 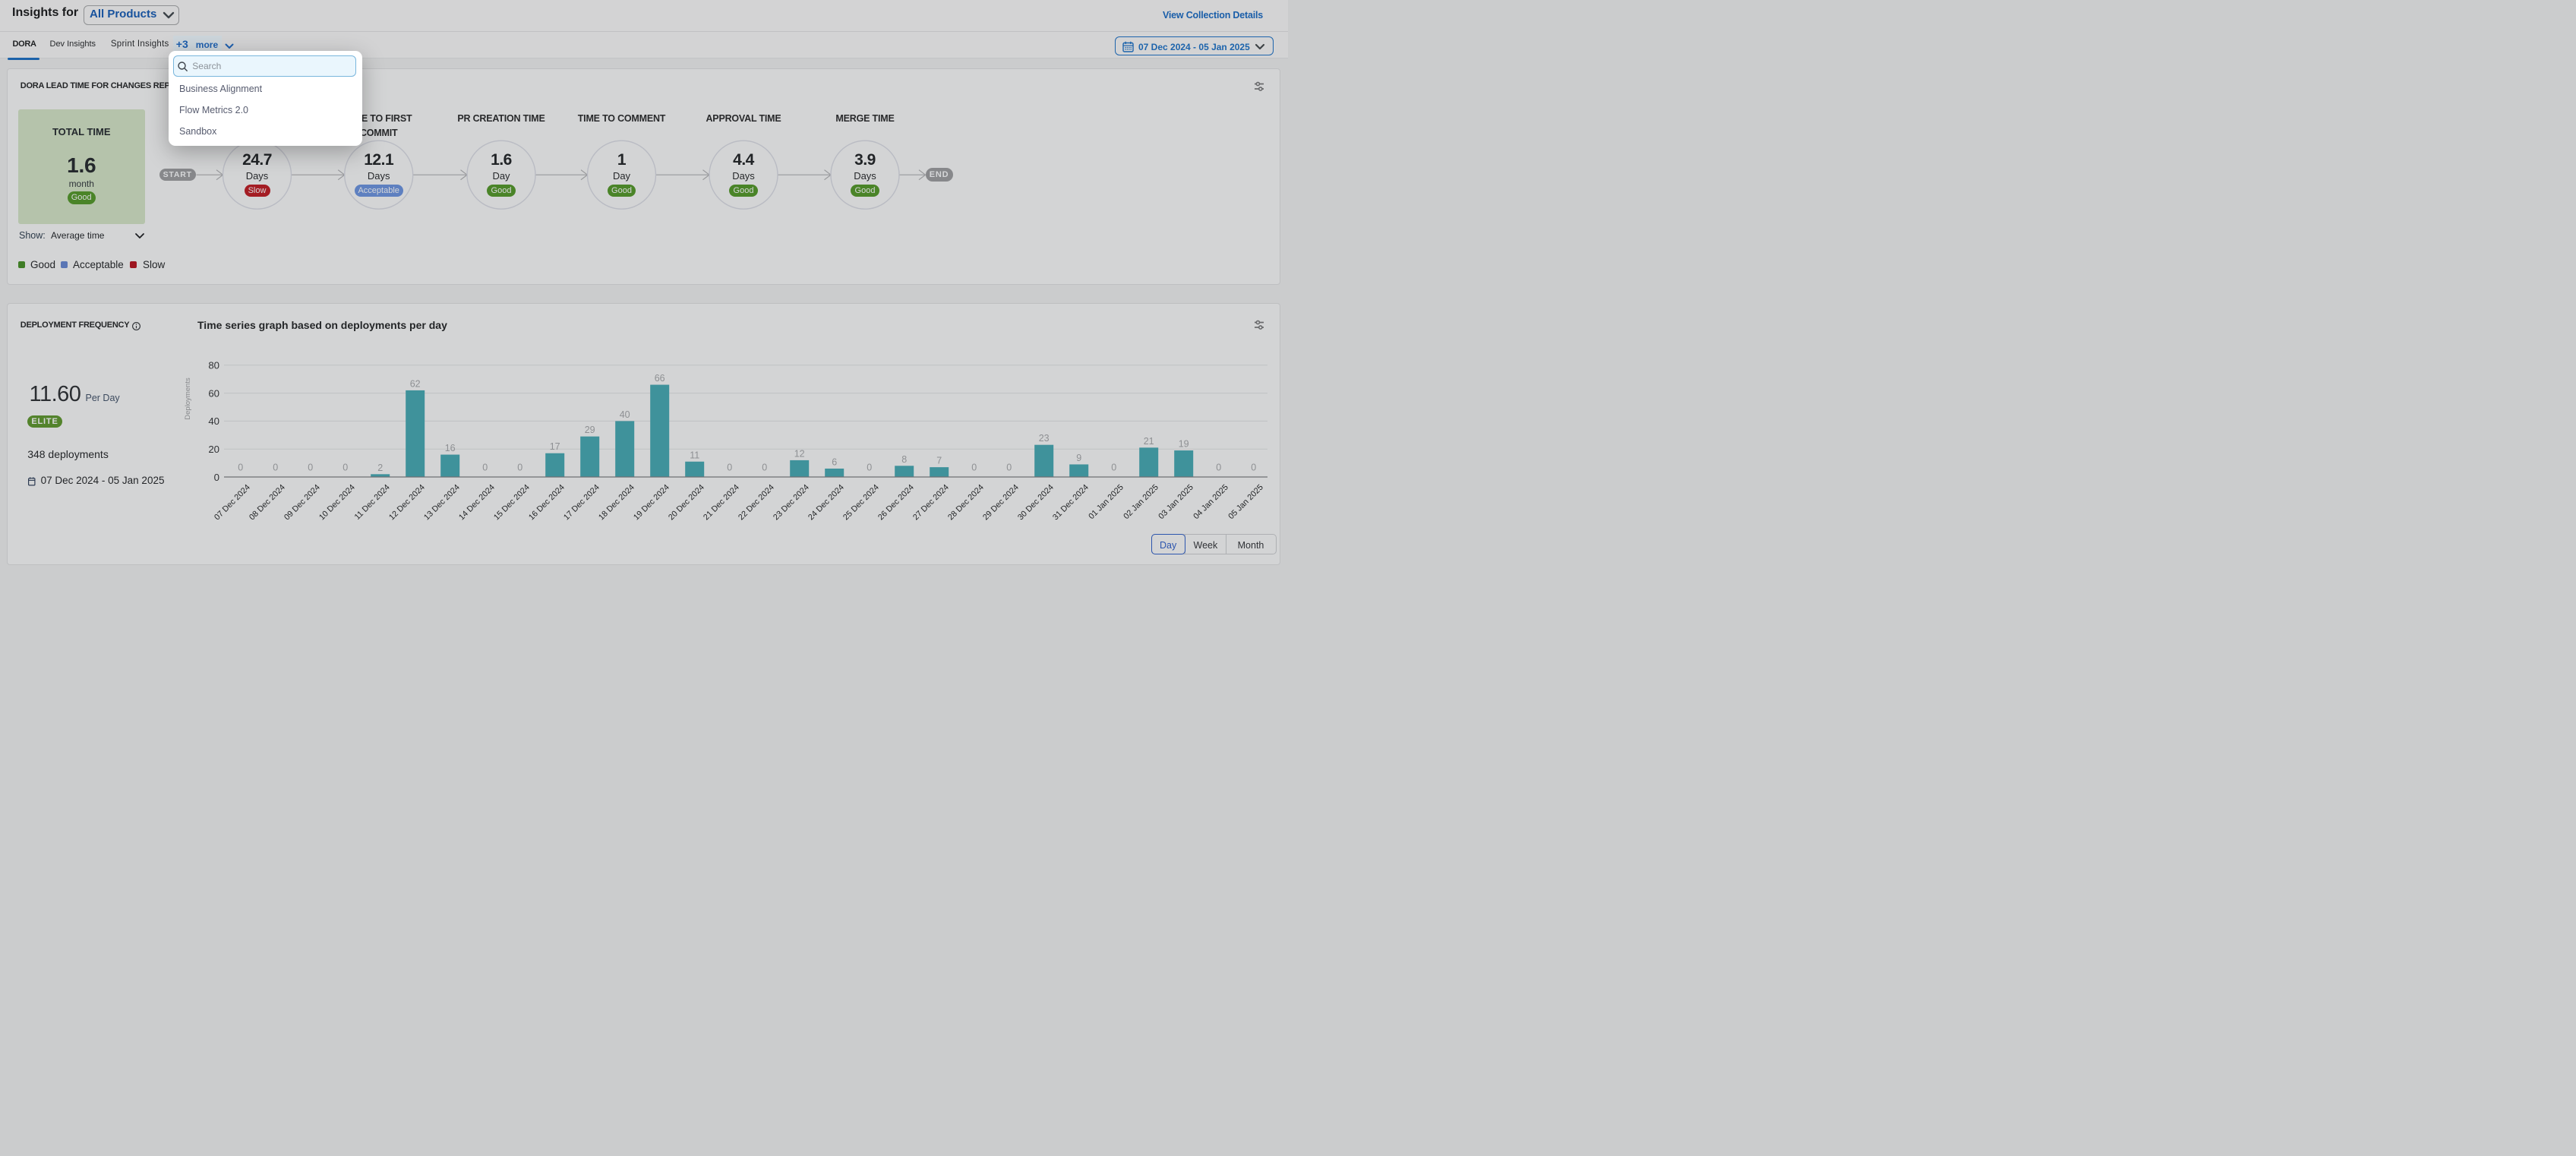 I want to click on svg-text: 17 Dec 2024, so click(x=581, y=503).